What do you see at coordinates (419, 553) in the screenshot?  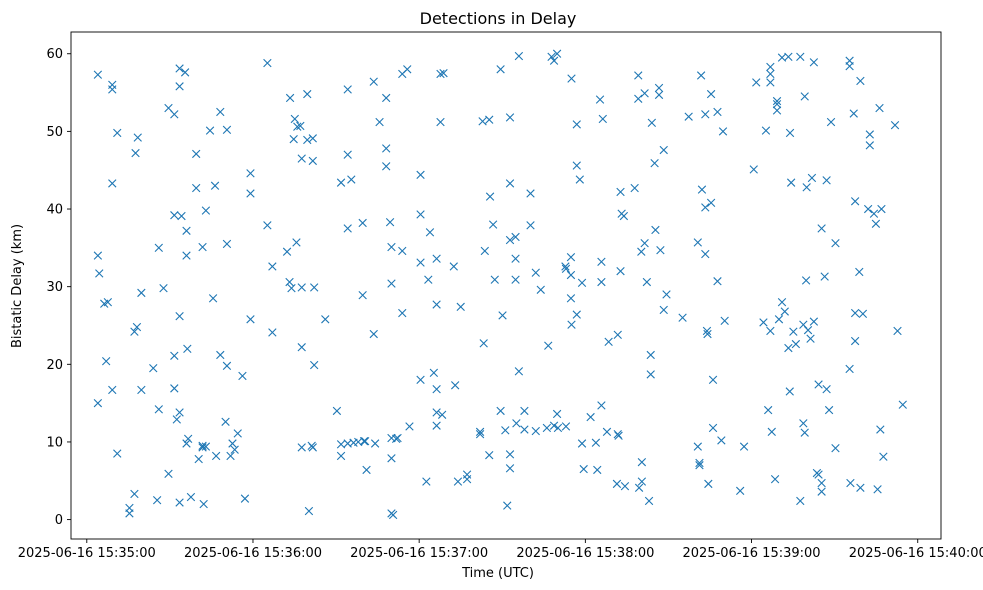 I see `x-tick-label: 2025-06-16 15:37:00` at bounding box center [419, 553].